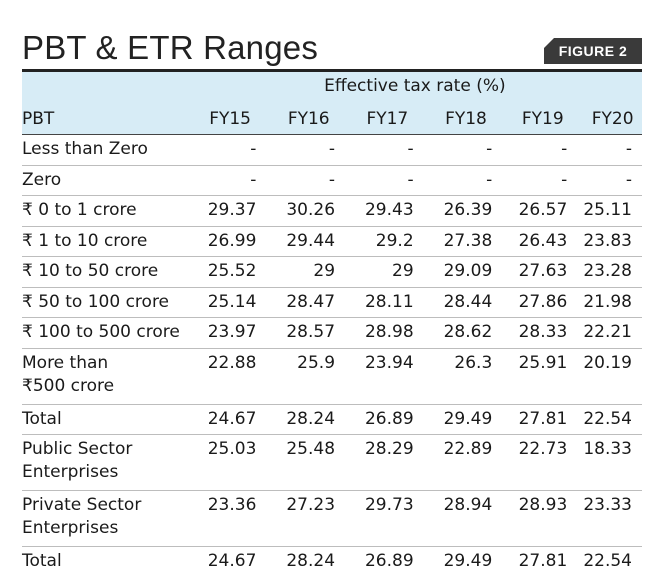 The height and width of the screenshot is (577, 660). Describe the element at coordinates (227, 119) in the screenshot. I see `year-header: FY15` at that location.